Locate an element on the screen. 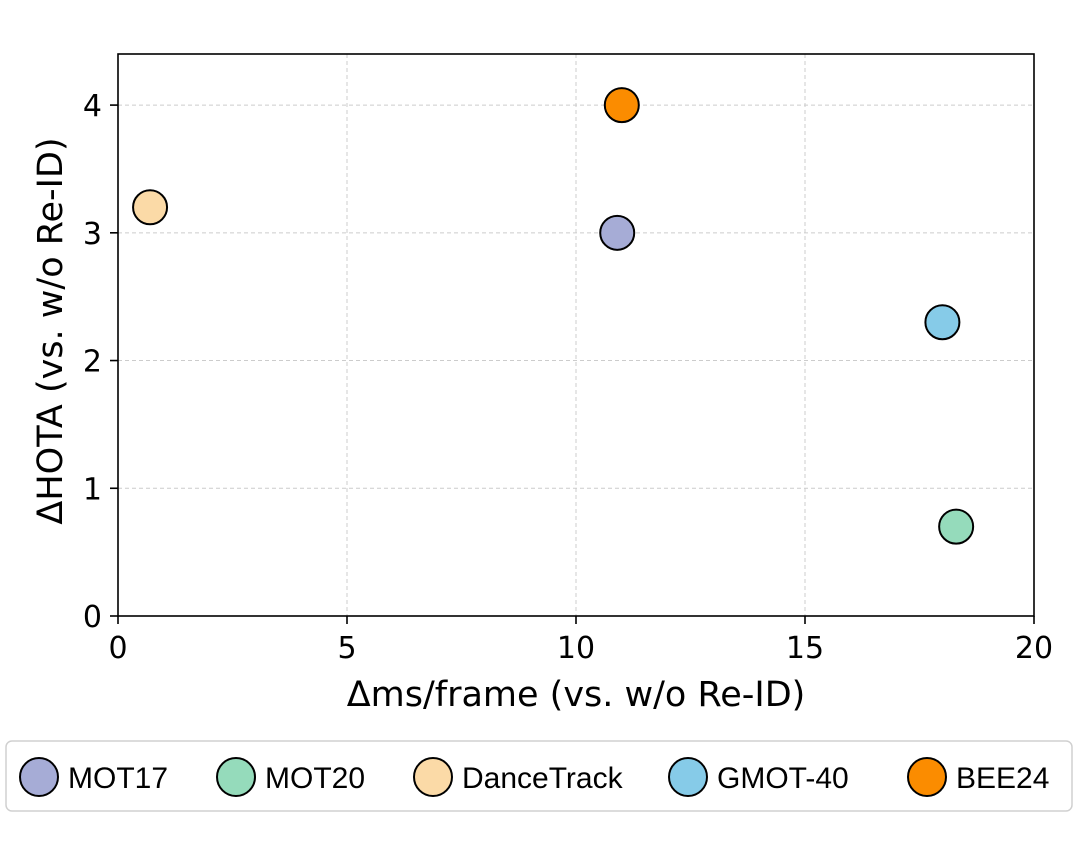 This screenshot has width=1080, height=856. y-axis-title: ΔHOTA (vs. w/o Re-ID) is located at coordinates (51, 330).